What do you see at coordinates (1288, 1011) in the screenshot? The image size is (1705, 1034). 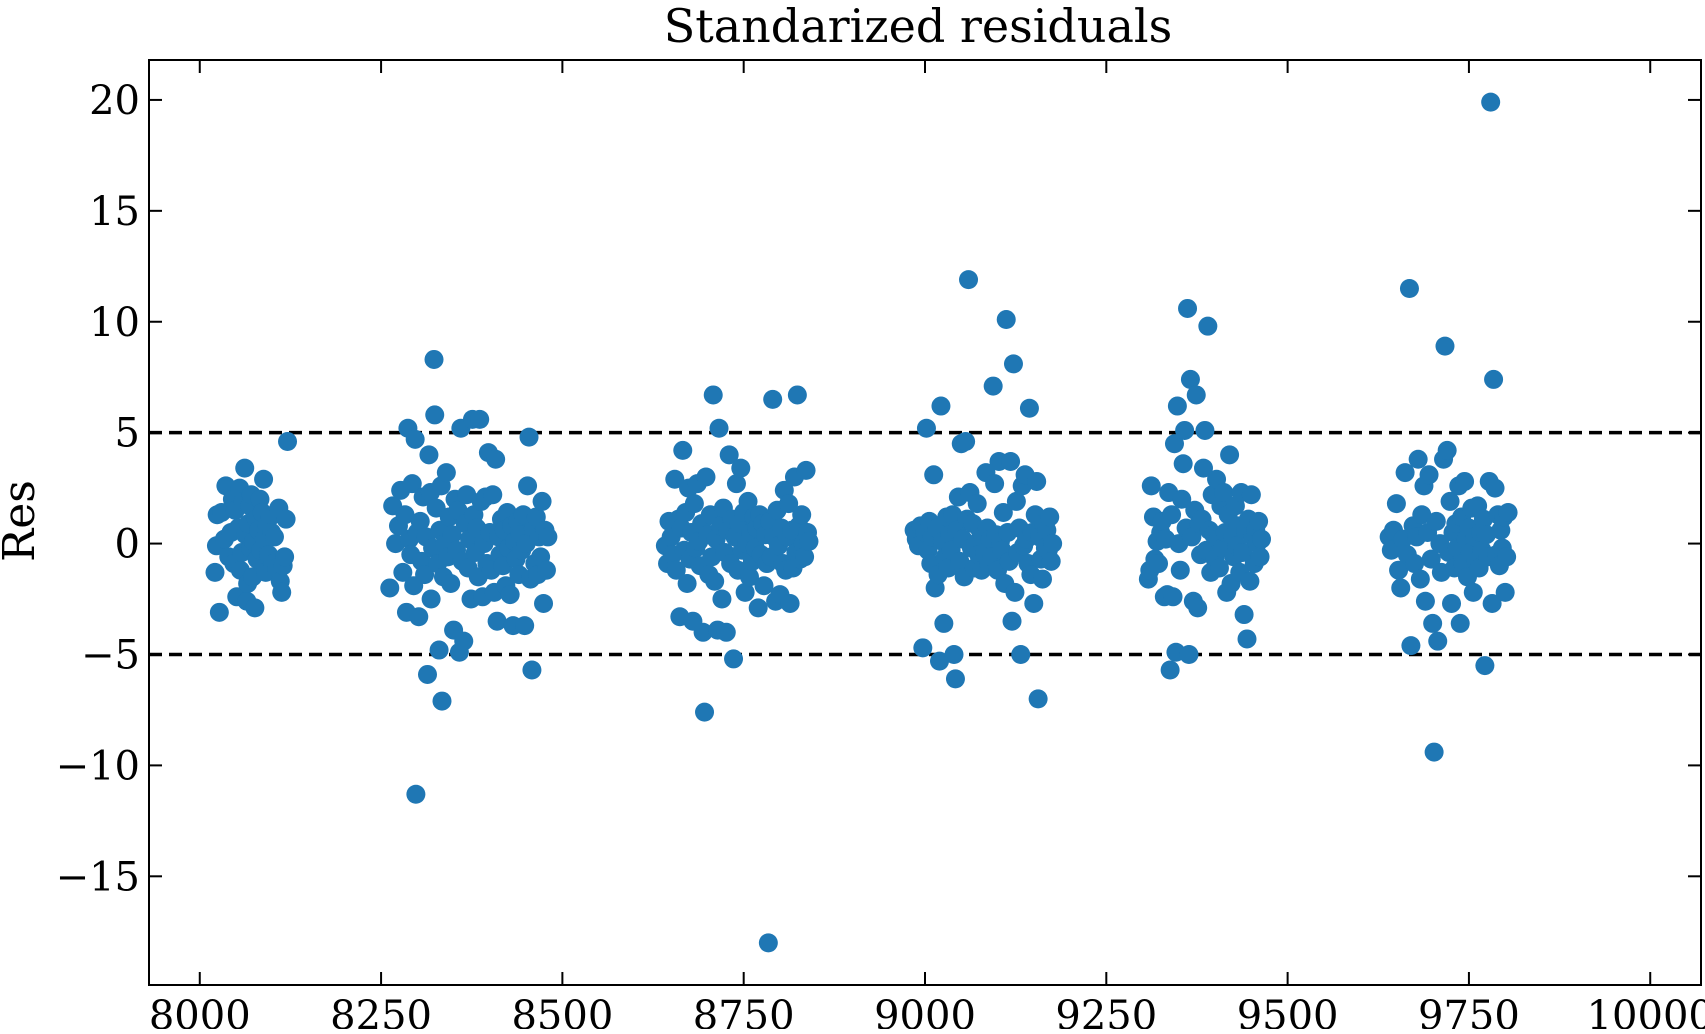 I see `x-tick-label: 9500` at bounding box center [1288, 1011].